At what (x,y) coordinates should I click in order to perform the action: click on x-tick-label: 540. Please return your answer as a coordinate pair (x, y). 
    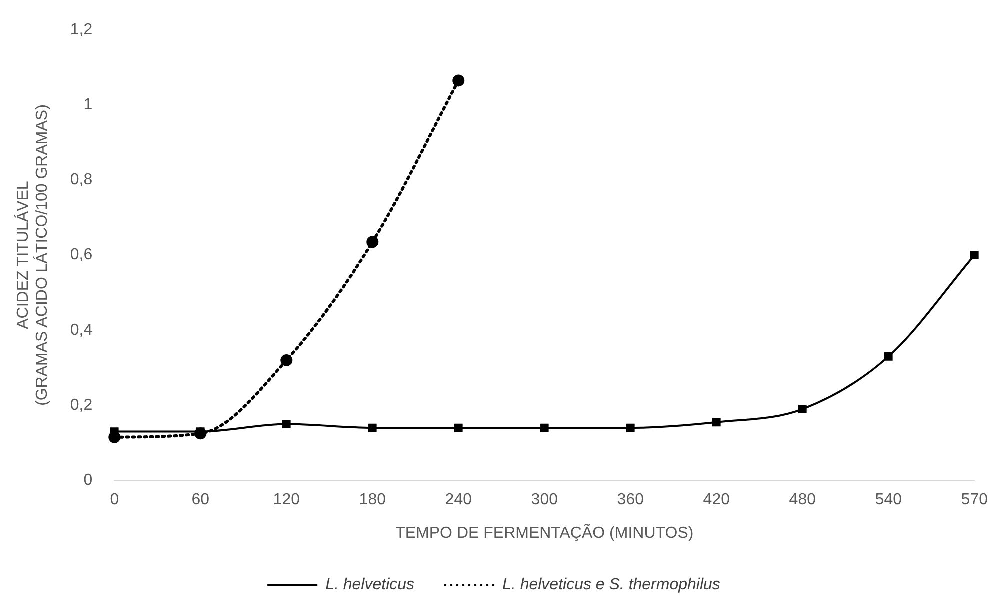
    Looking at the image, I should click on (888, 500).